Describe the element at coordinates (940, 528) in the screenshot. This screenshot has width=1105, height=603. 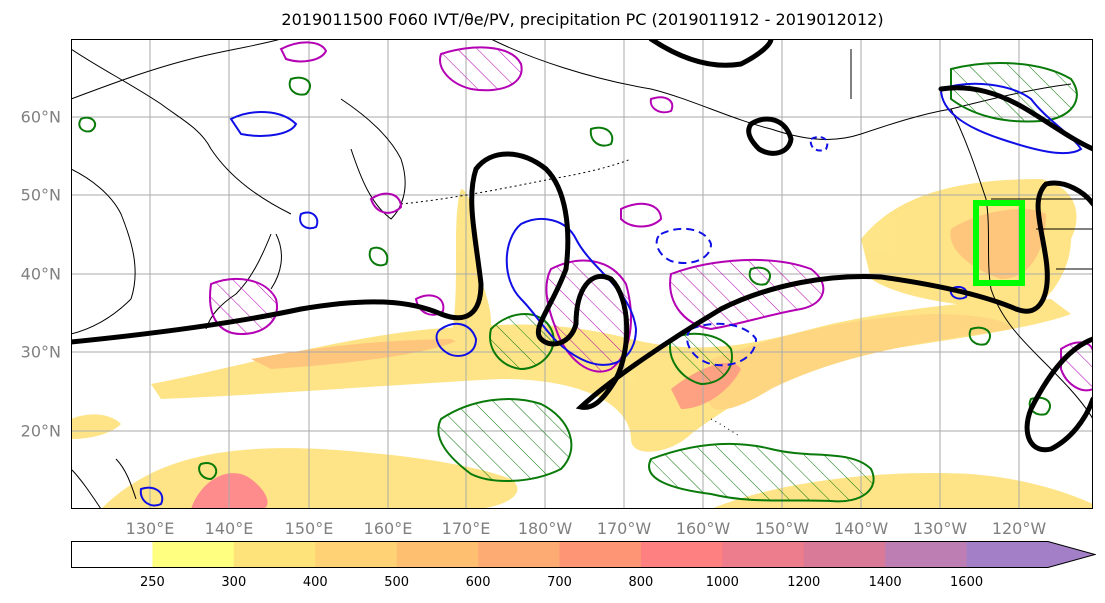
I see `lon-label-130w: 130°W` at that location.